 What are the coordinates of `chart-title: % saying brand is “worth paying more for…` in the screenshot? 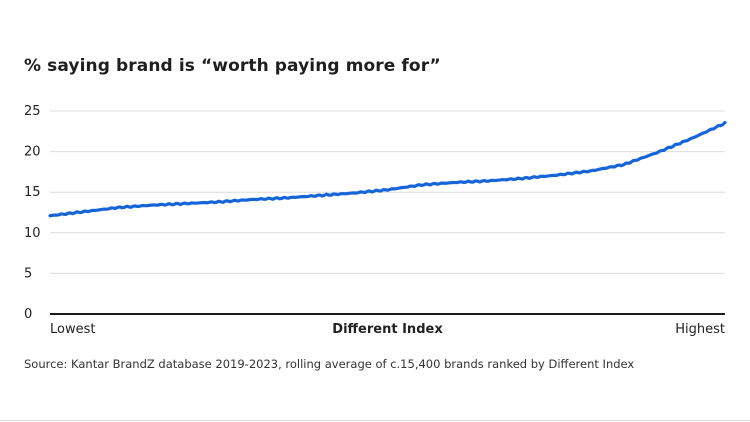 It's located at (232, 66).